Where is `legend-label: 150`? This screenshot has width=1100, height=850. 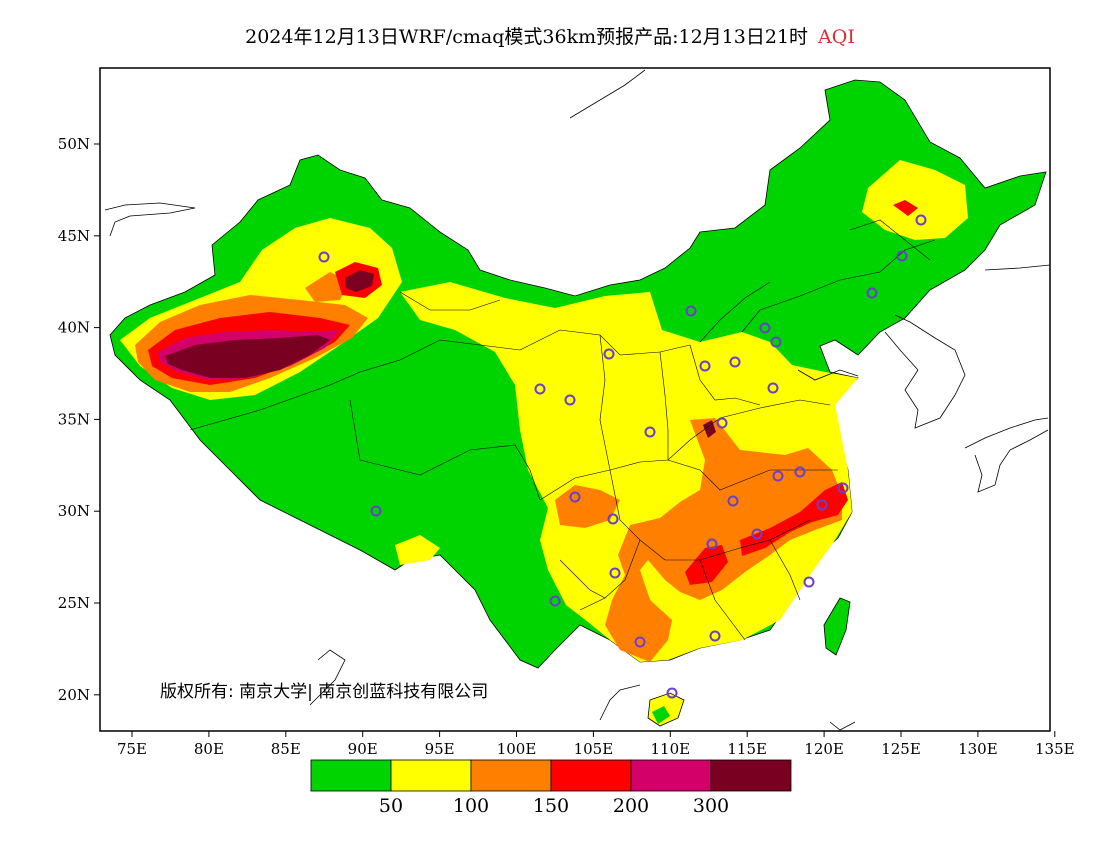
legend-label: 150 is located at coordinates (551, 806).